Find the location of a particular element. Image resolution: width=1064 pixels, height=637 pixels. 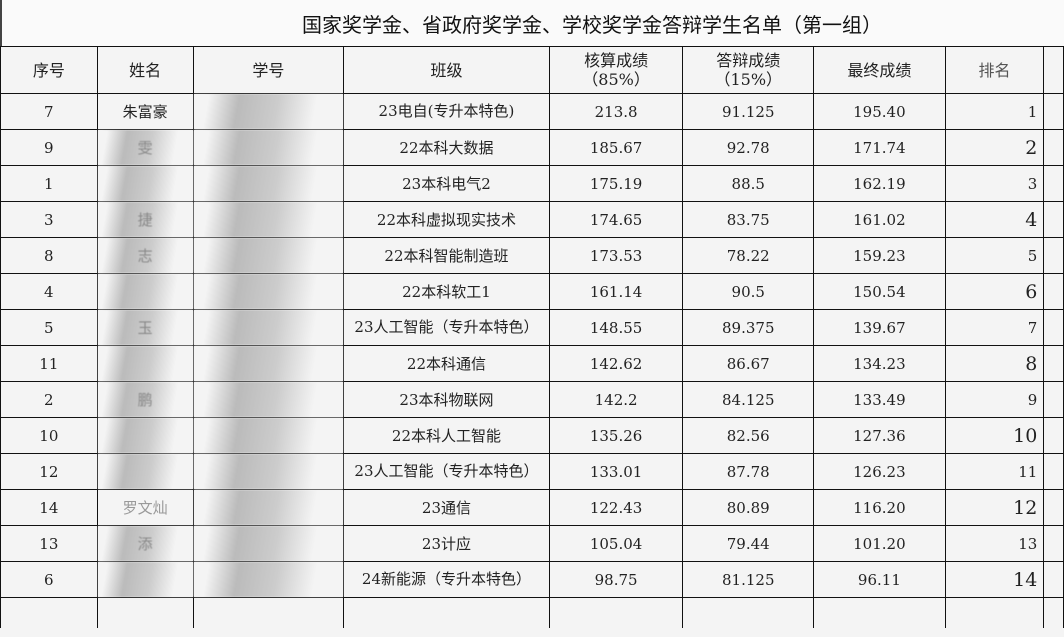

header-rank: 排名 is located at coordinates (994, 70).